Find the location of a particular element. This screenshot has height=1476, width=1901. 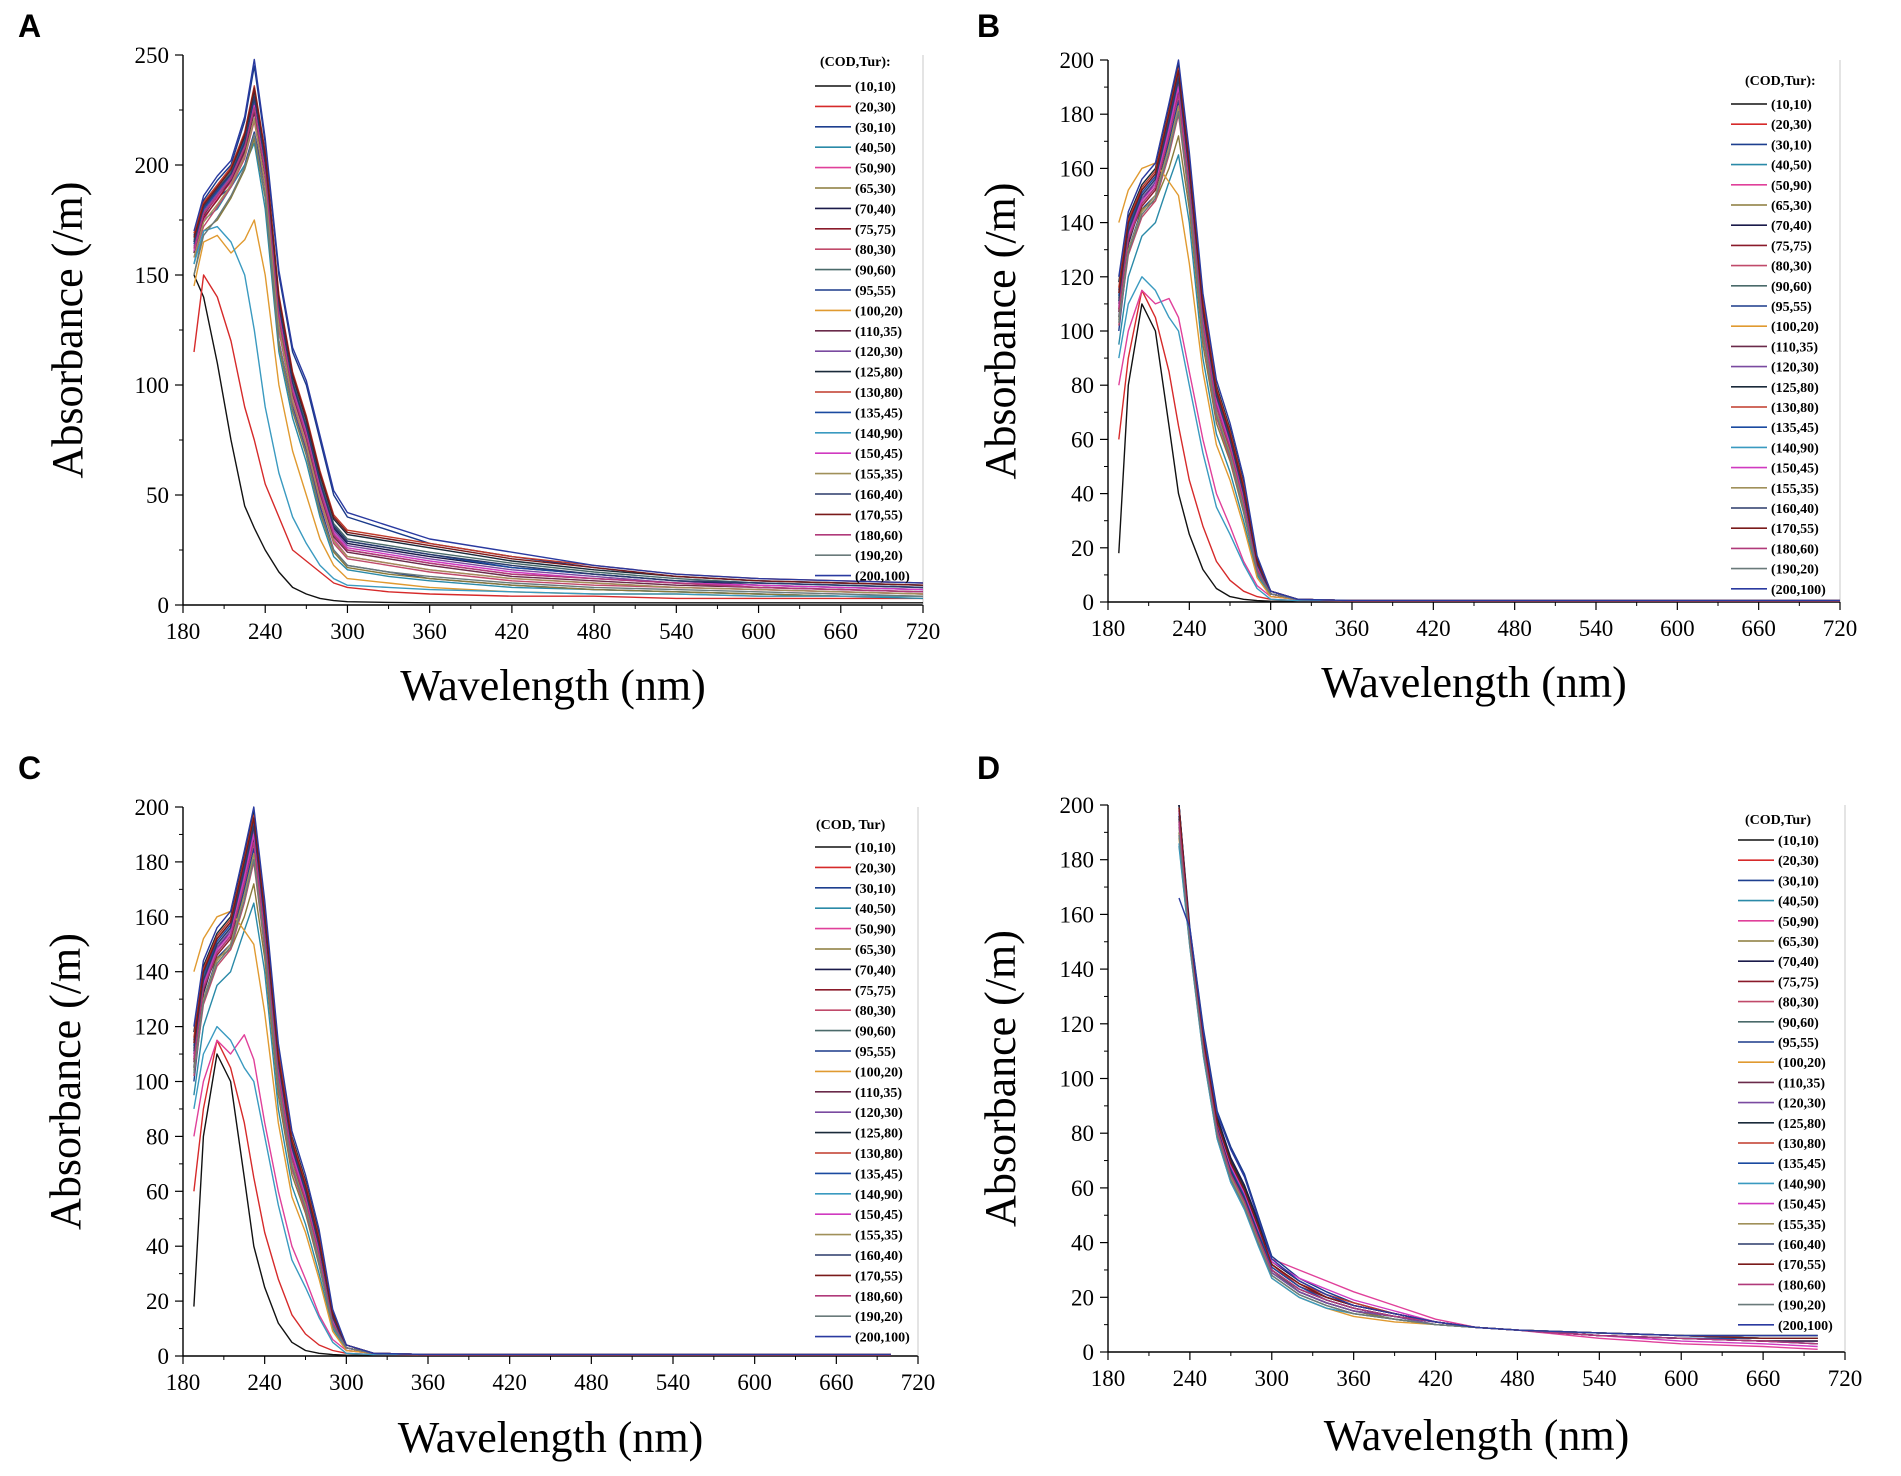

y-tick-label: 60 is located at coordinates (1082, 1188).